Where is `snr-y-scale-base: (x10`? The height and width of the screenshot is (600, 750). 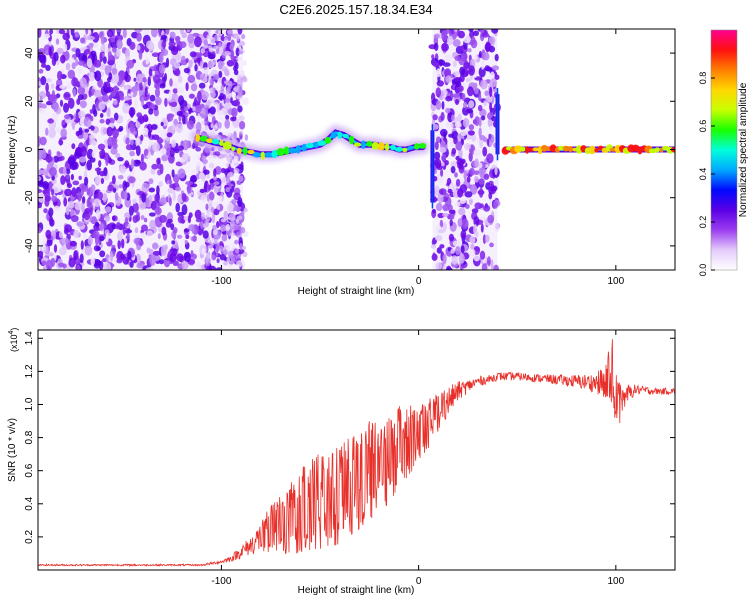
snr-y-scale-base: (x10 is located at coordinates (14, 343).